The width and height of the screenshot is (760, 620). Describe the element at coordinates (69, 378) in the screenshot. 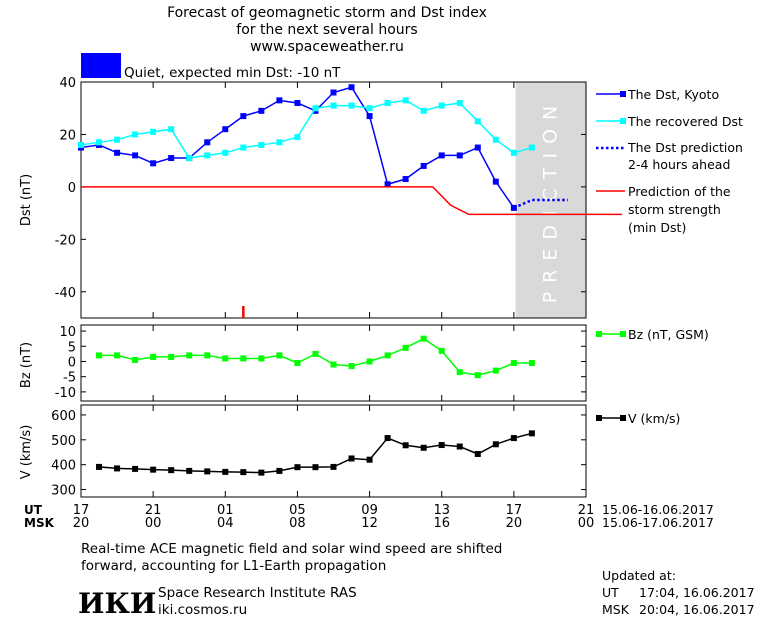

I see `bz-y-tick-label: -5` at that location.